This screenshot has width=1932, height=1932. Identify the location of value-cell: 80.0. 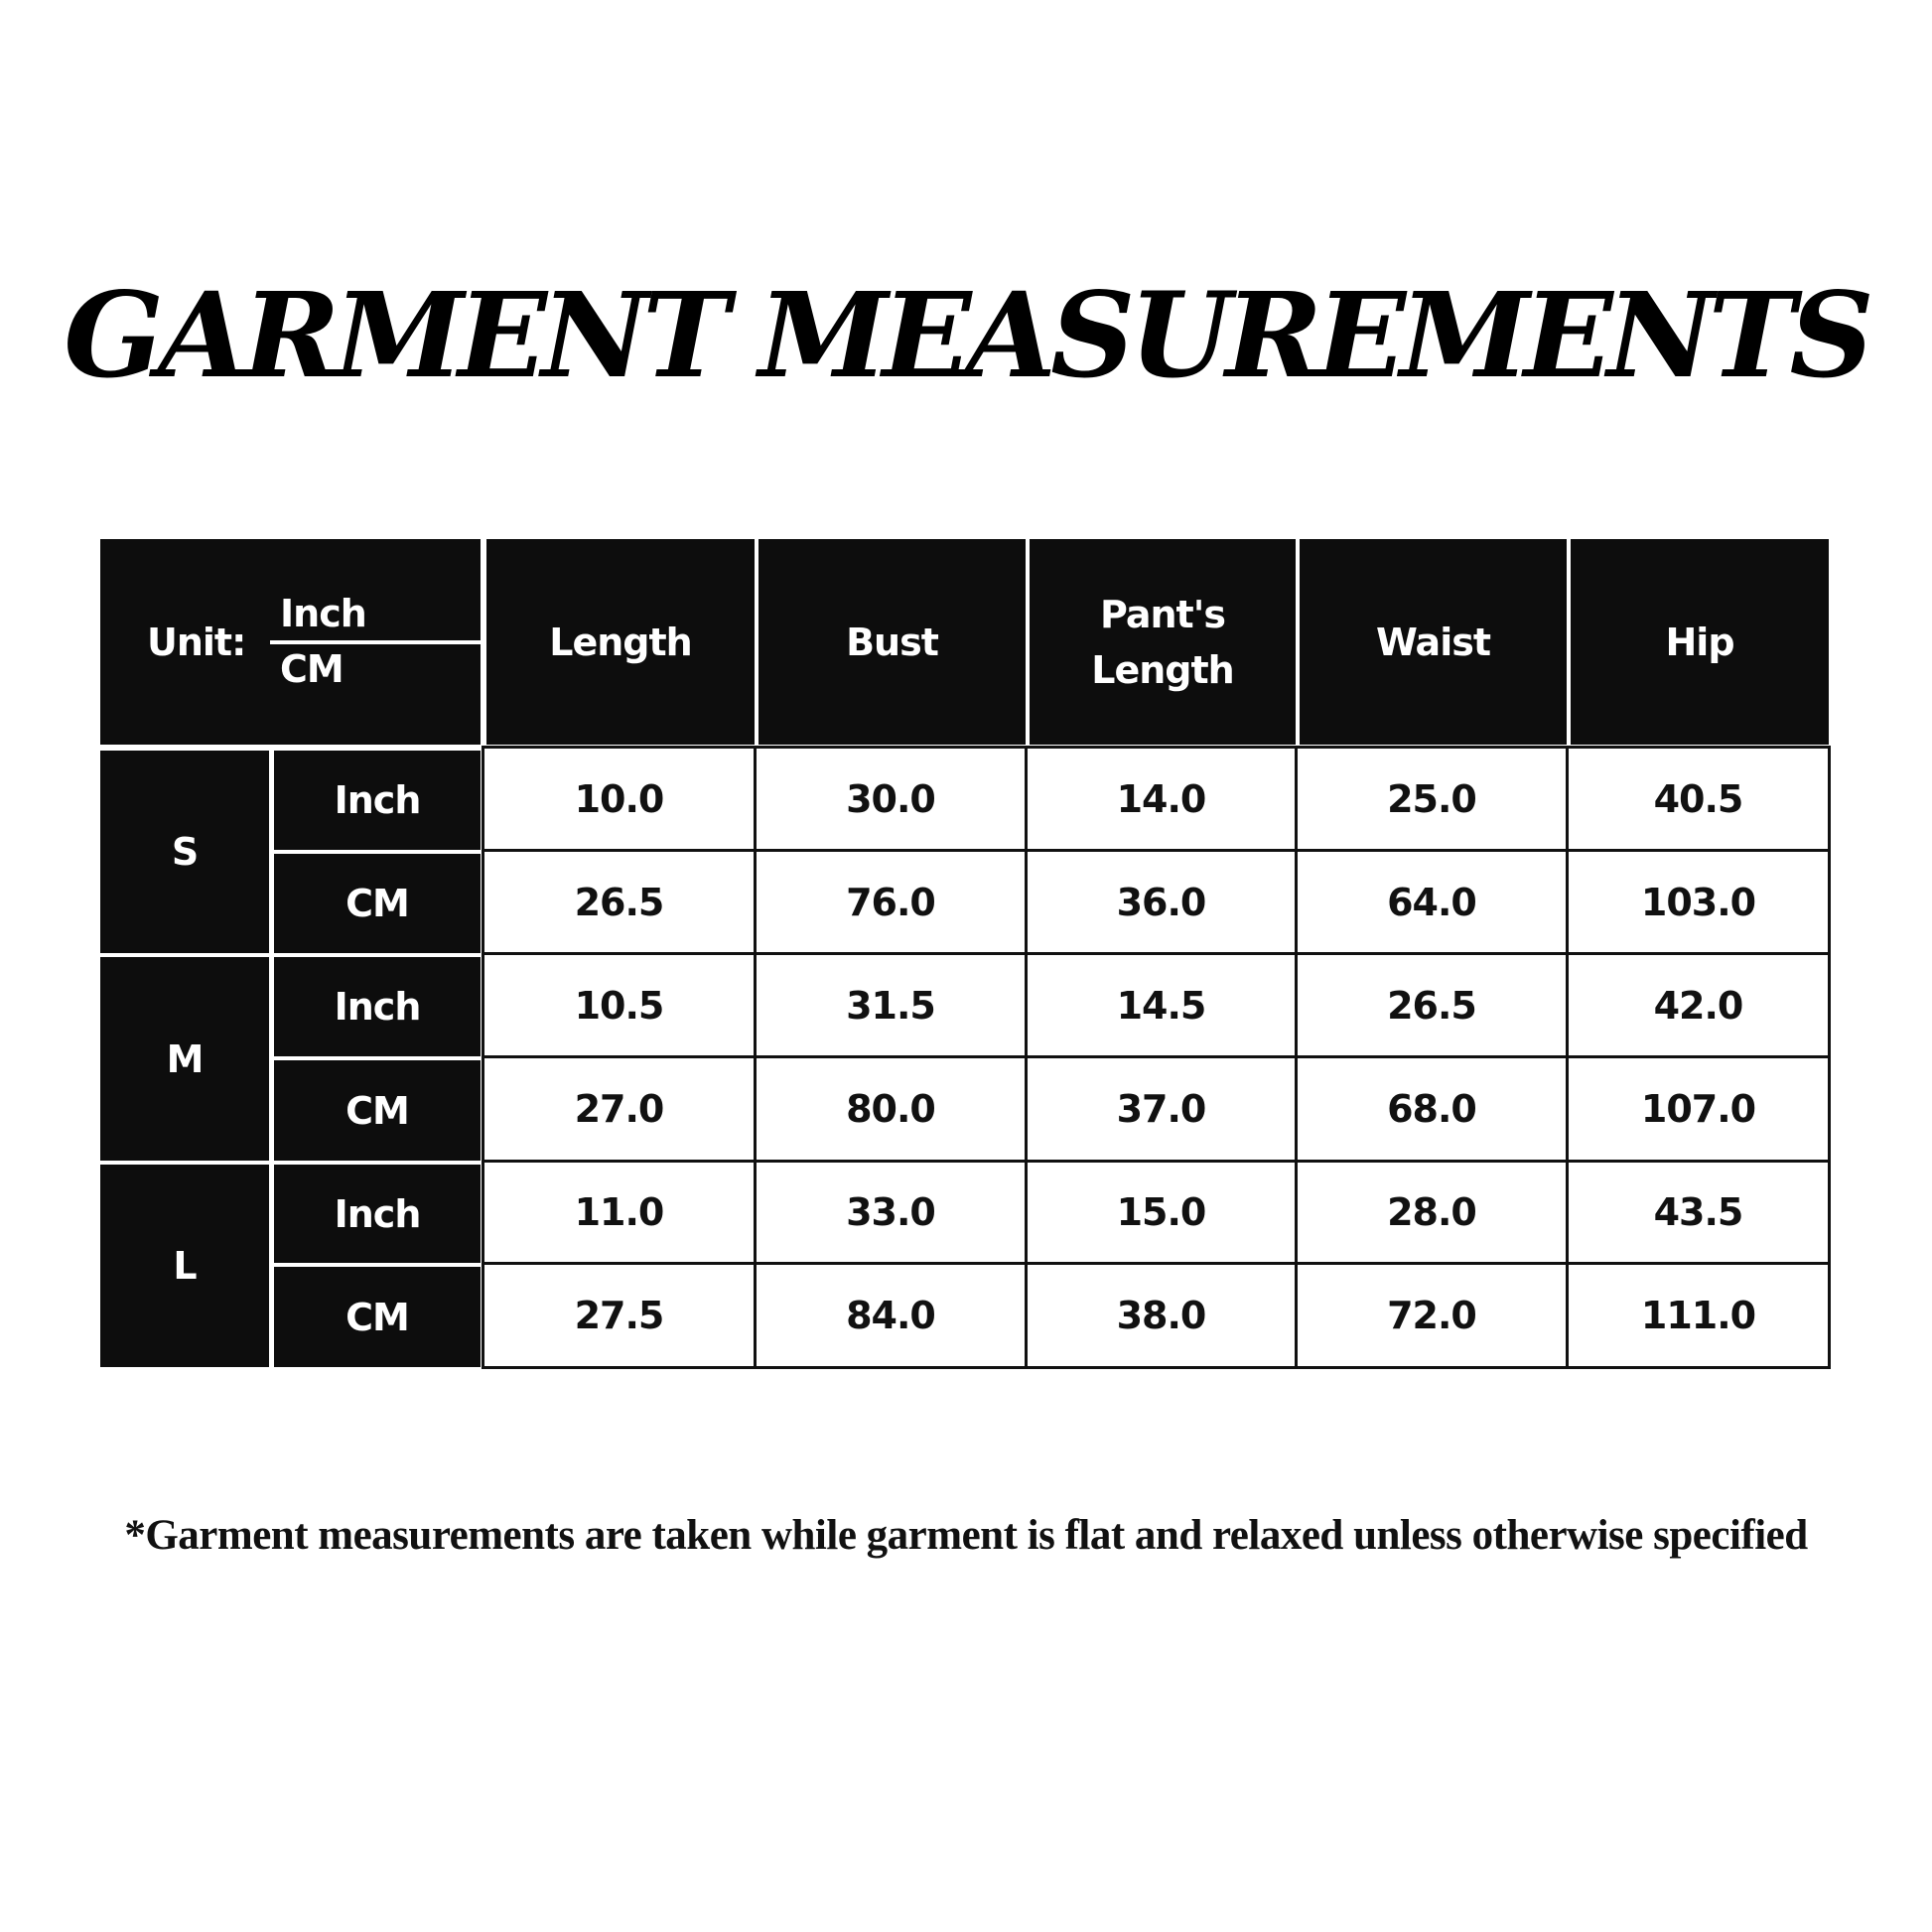
(891, 1109).